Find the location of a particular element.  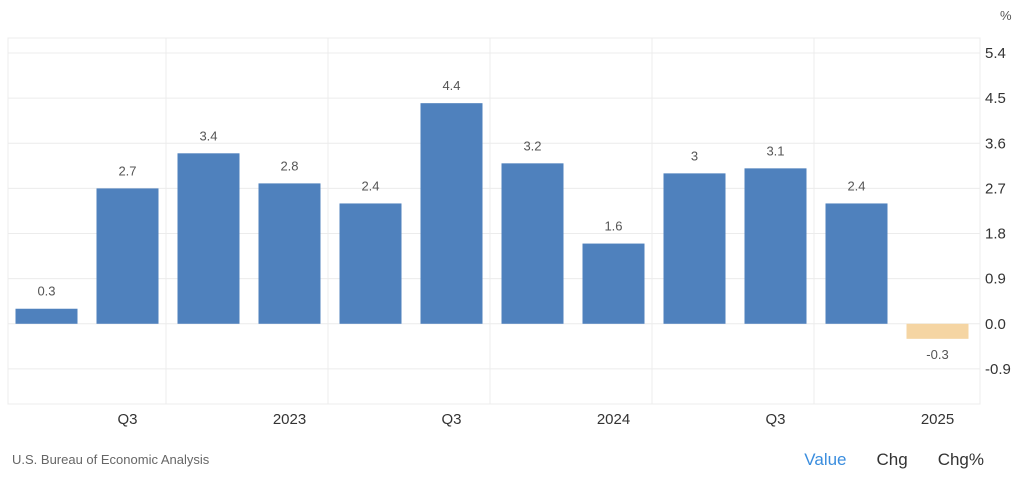

bar-value-label: 4.4 is located at coordinates (451, 85).